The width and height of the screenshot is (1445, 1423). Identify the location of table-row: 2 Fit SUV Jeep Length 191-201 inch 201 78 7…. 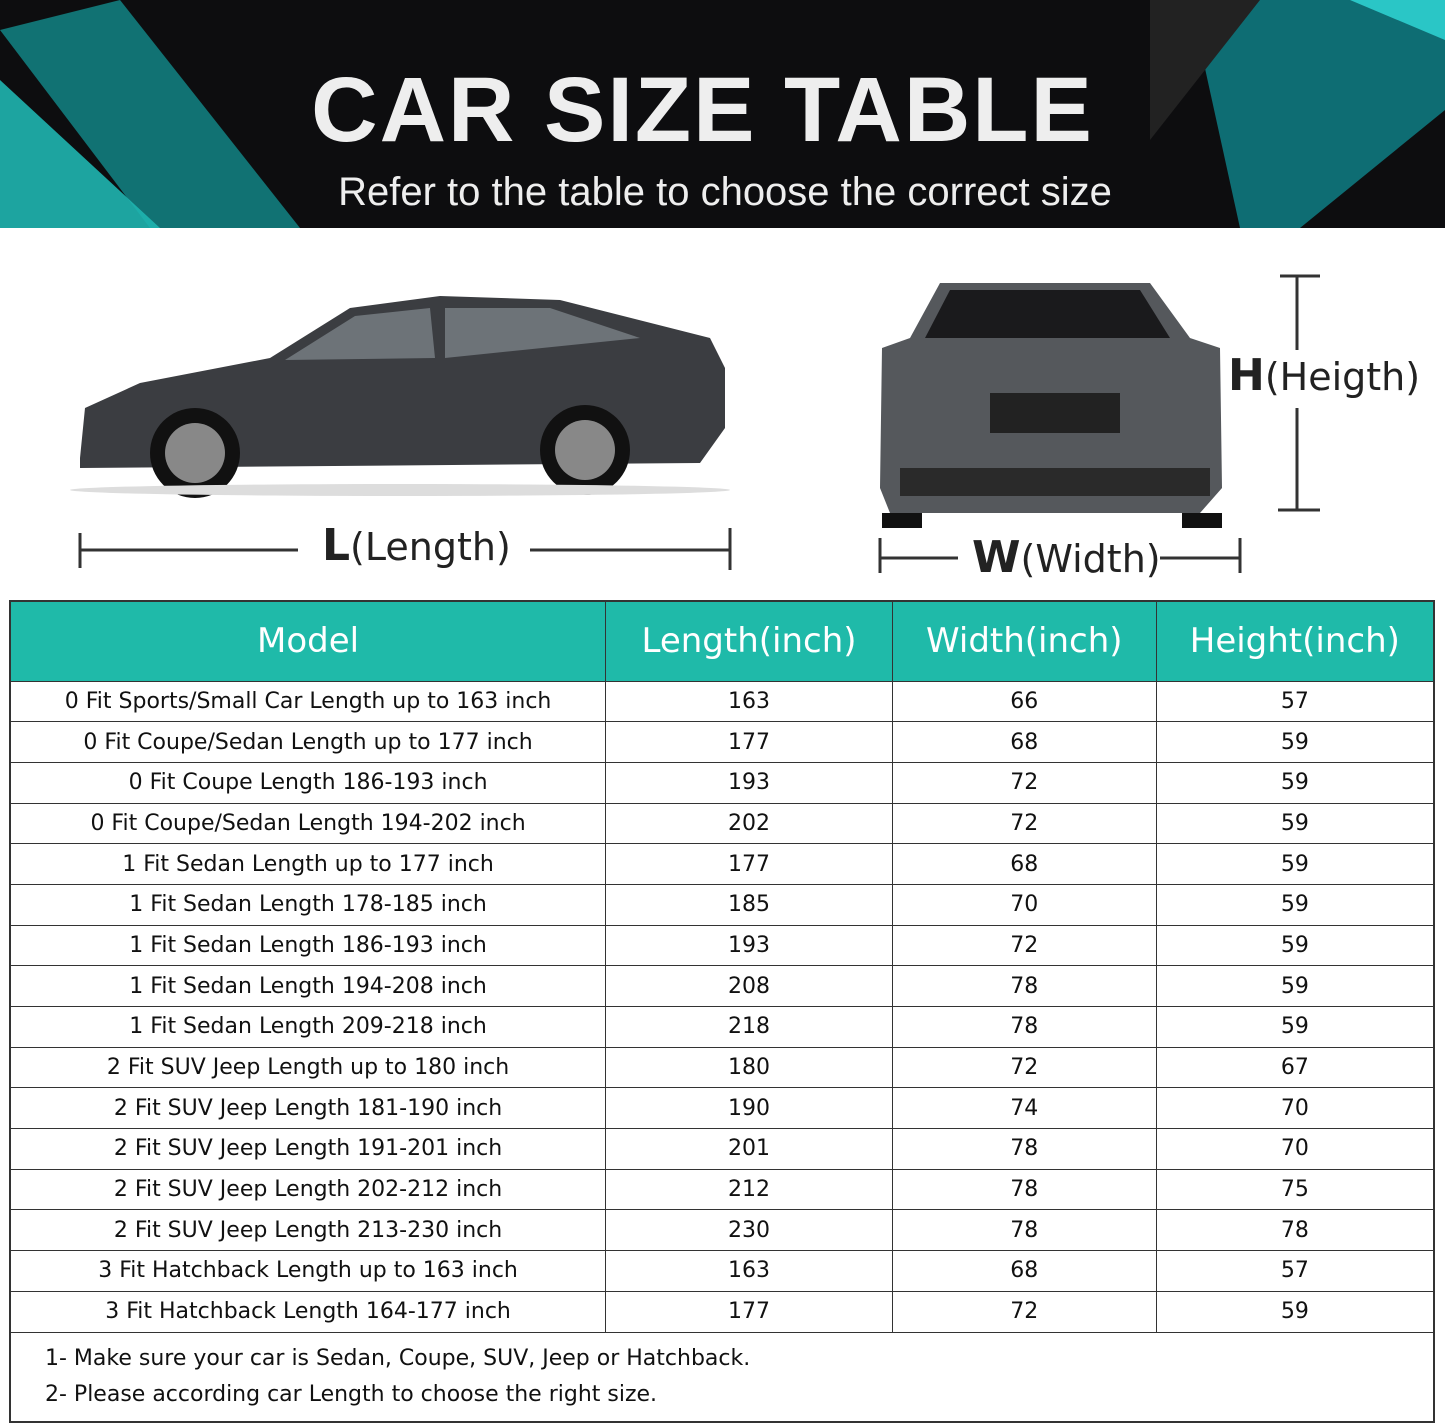
(722, 1149).